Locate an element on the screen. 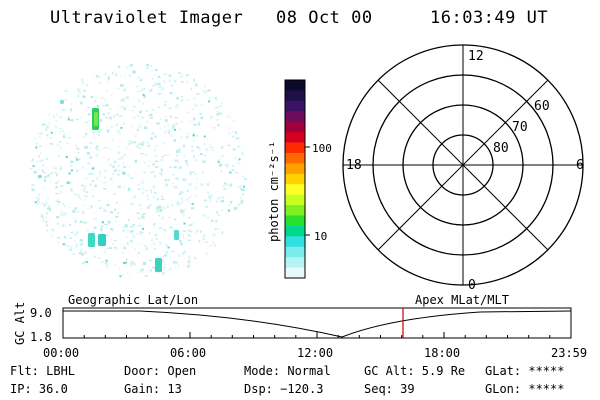 This screenshot has height=400, width=600. timeline-left-label: Geographic Lat/Lon is located at coordinates (133, 300).